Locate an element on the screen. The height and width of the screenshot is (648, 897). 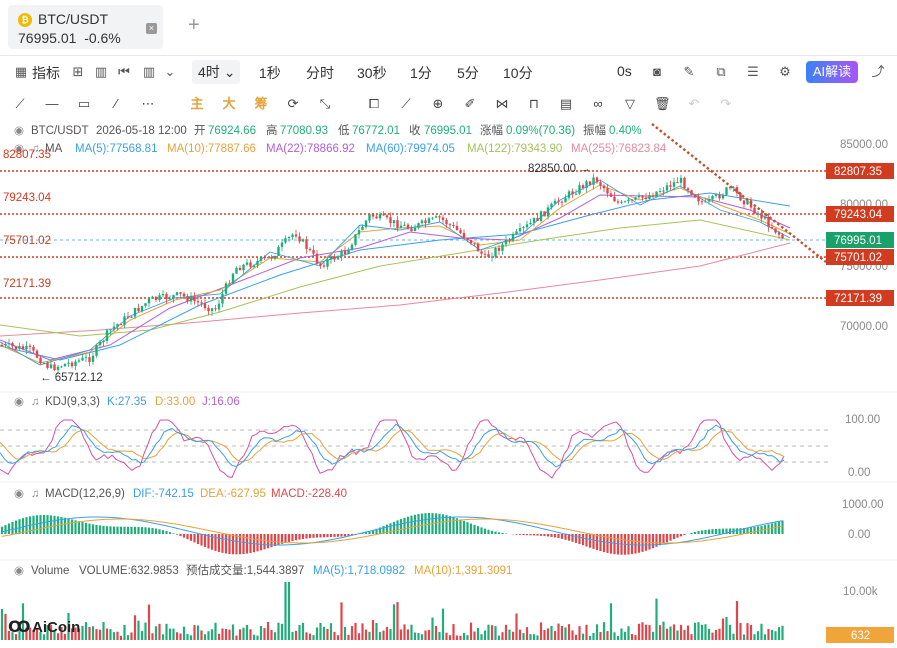
close-icon: × is located at coordinates (151, 28).